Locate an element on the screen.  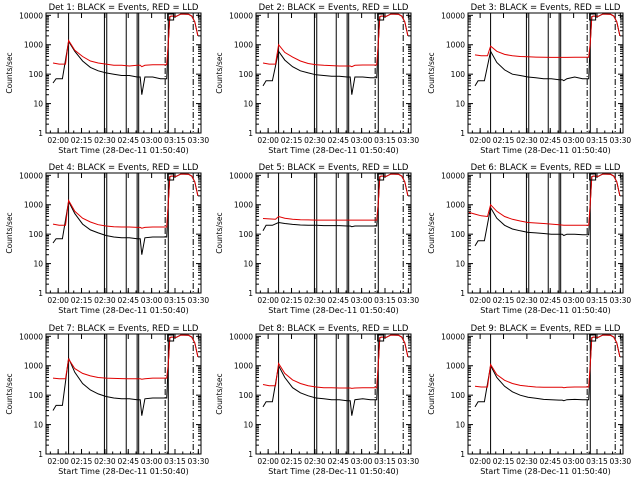
chart-title: Det 1: BLACK = Events, RED = LLD is located at coordinates (124, 8).